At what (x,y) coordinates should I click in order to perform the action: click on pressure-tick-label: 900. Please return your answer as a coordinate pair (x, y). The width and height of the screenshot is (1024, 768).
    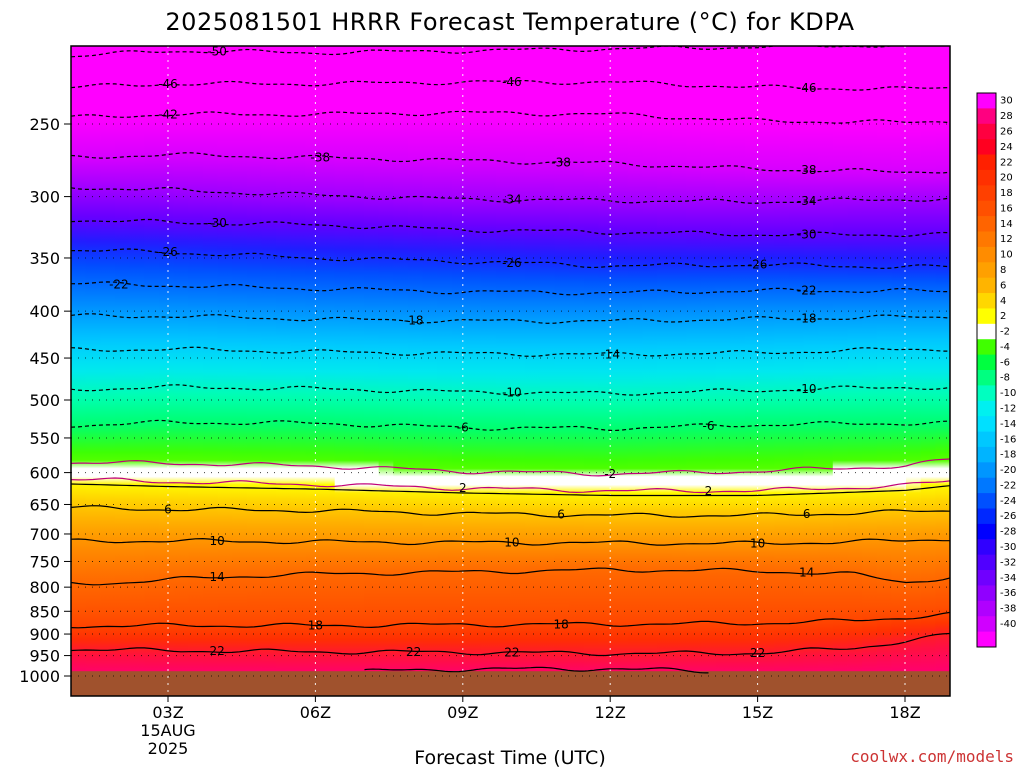
    Looking at the image, I should click on (44, 634).